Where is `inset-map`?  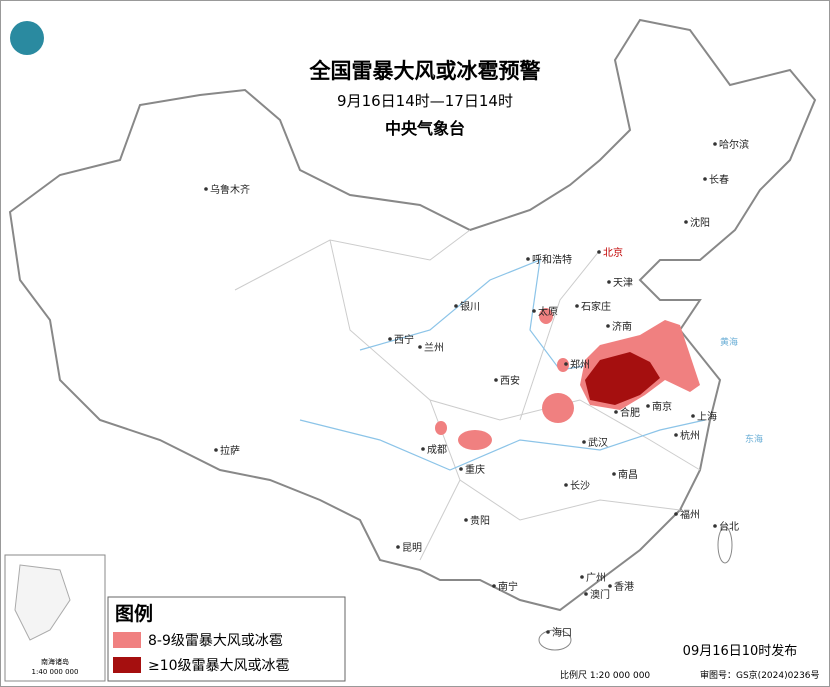
inset-map is located at coordinates (42, 602).